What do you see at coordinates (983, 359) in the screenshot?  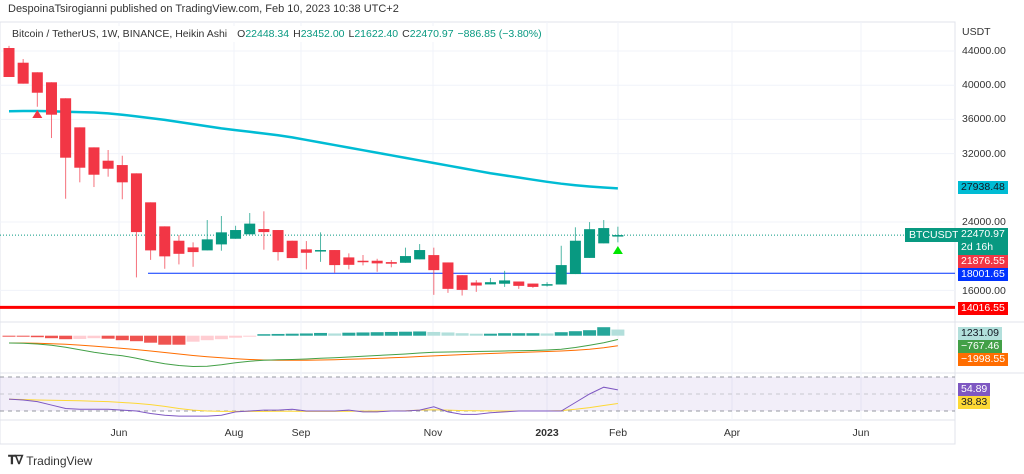 I see `macd-signal-label: −1998.55` at bounding box center [983, 359].